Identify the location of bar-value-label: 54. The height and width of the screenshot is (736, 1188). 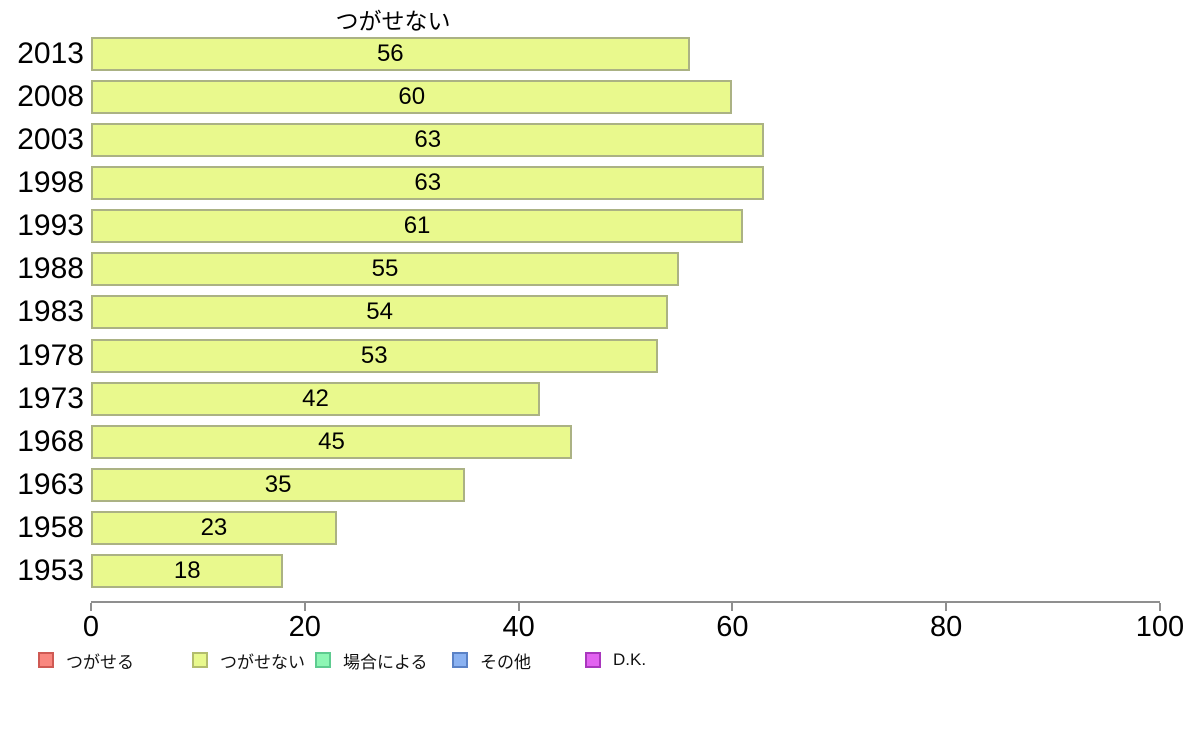
(379, 312).